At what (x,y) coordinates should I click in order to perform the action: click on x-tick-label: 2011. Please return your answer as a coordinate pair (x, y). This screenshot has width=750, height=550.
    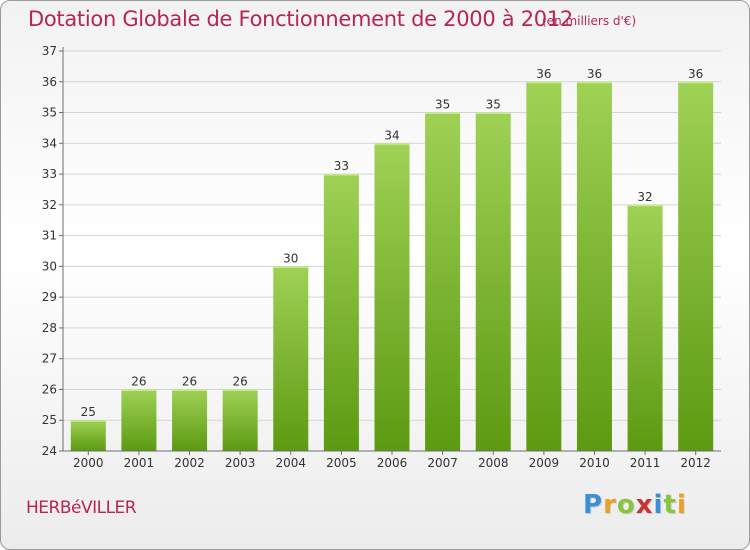
    Looking at the image, I should click on (645, 463).